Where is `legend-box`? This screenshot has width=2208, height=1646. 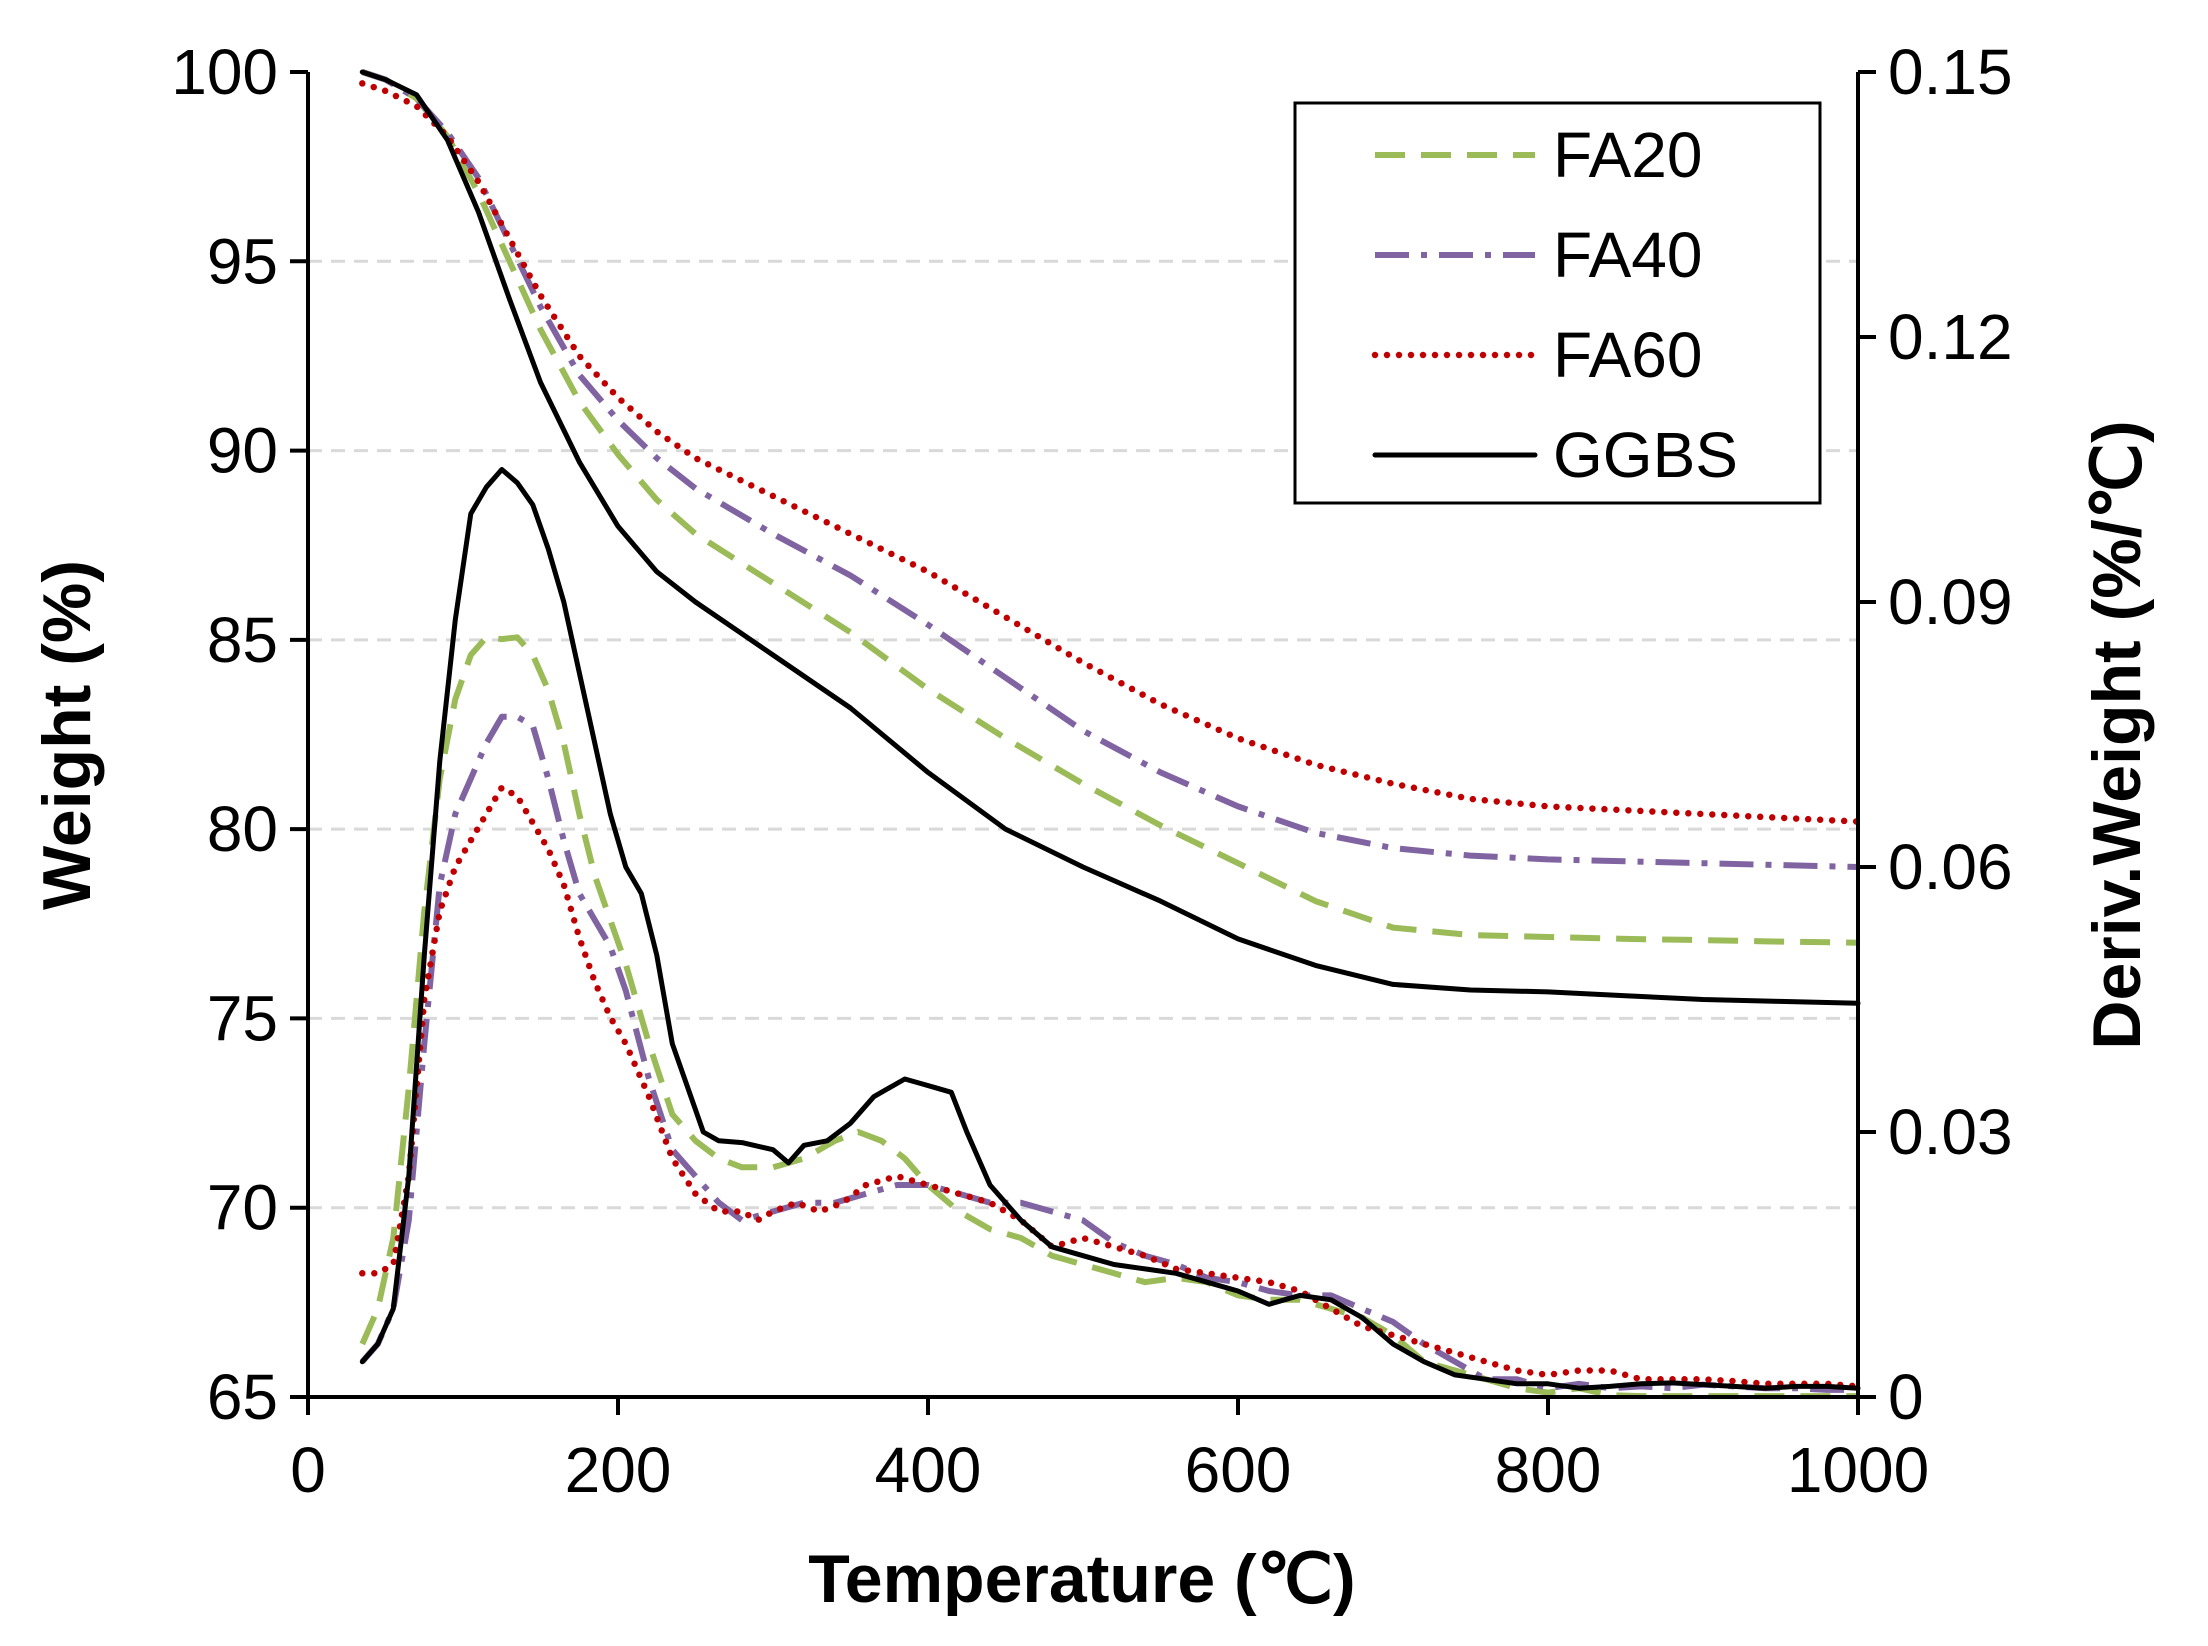 legend-box is located at coordinates (1557, 303).